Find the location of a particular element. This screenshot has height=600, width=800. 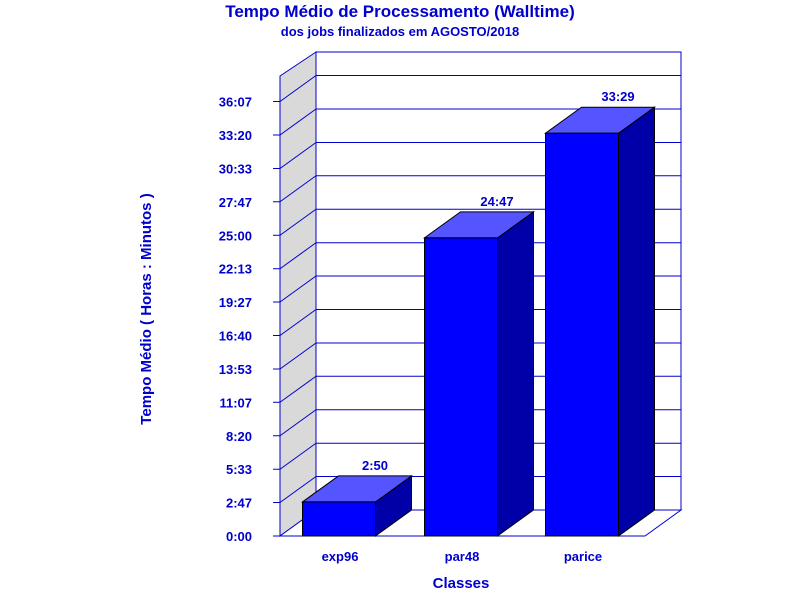

data-label: 24:47 is located at coordinates (496, 201).